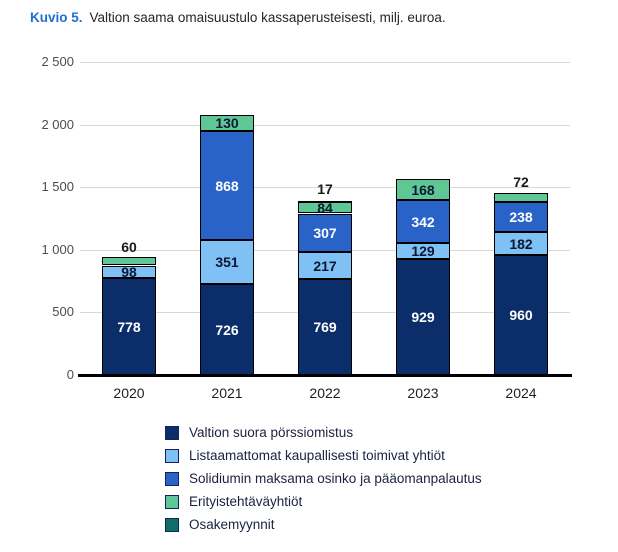 Image resolution: width=618 pixels, height=552 pixels. I want to click on bar-segment: 868, so click(227, 185).